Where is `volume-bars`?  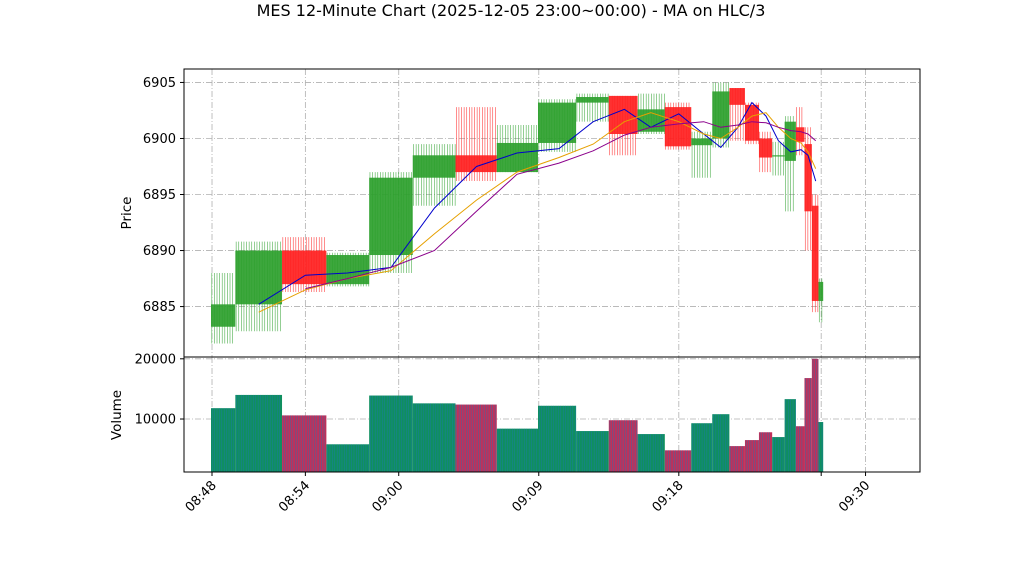
volume-bars is located at coordinates (517, 415).